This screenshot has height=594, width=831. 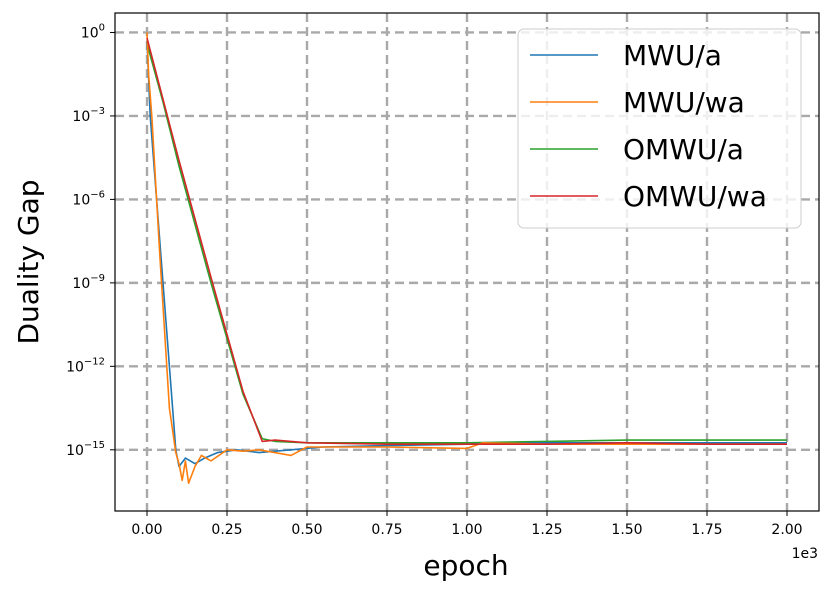 I want to click on y-tick-label: 10⁻³, so click(x=88, y=115).